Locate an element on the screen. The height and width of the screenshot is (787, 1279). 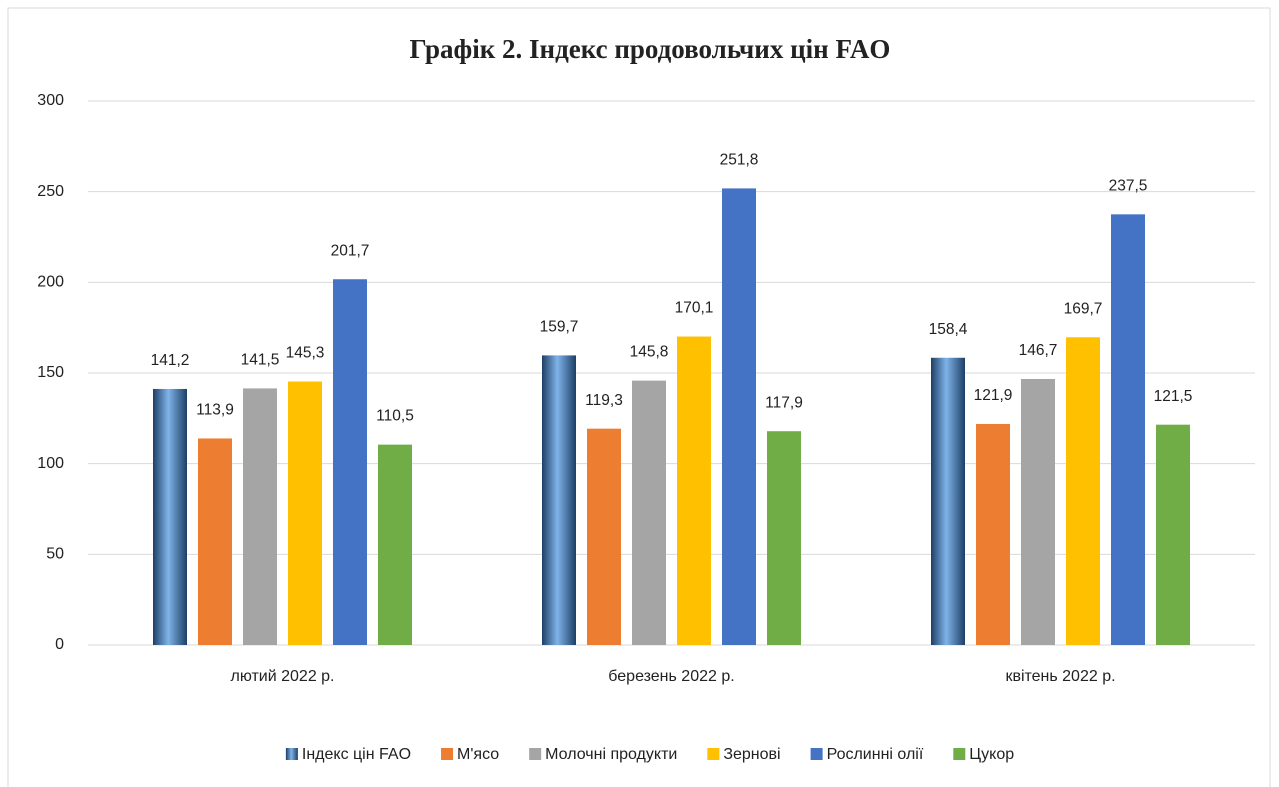
value-label: 158,4 is located at coordinates (948, 329).